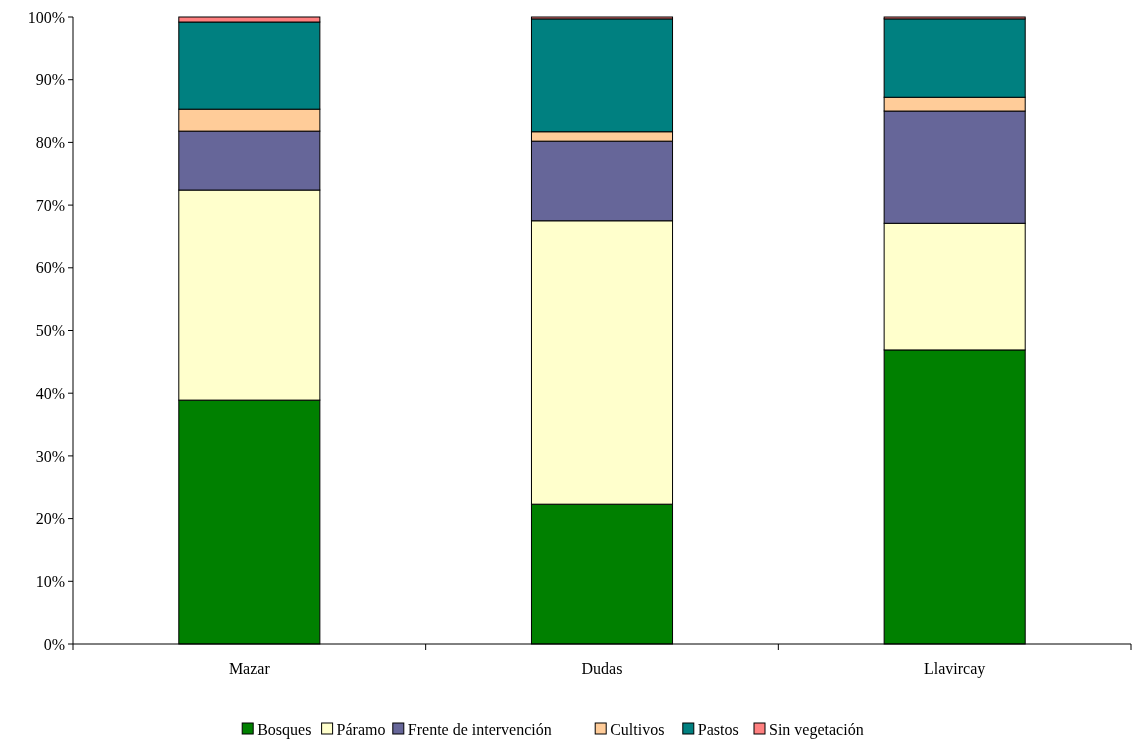 This screenshot has width=1133, height=744. What do you see at coordinates (284, 729) in the screenshot?
I see `legend-label: Bosques` at bounding box center [284, 729].